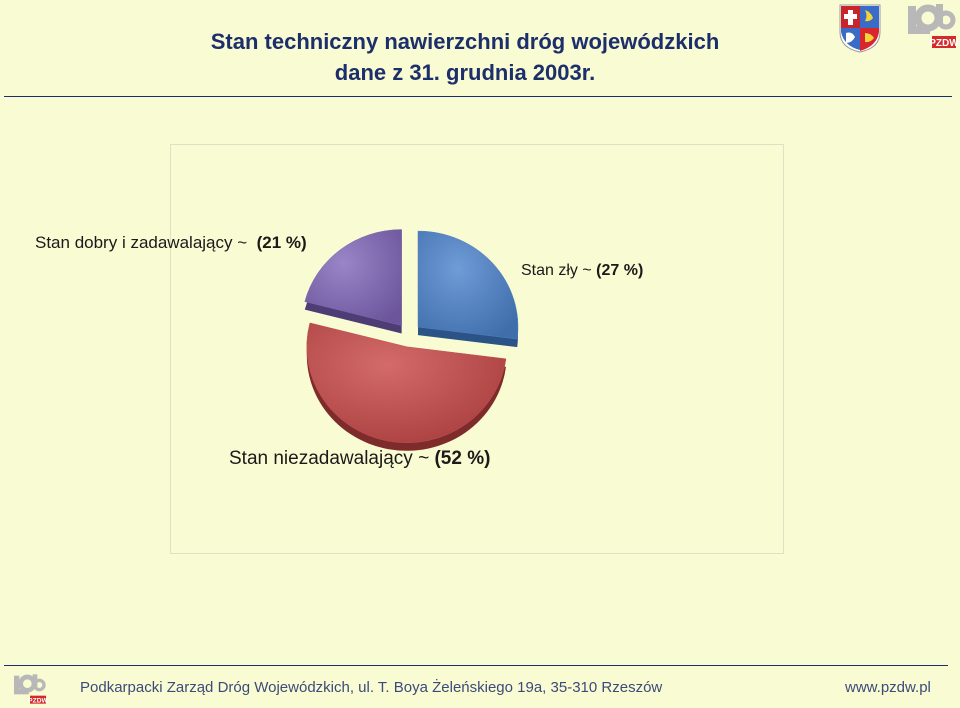 Image resolution: width=960 pixels, height=708 pixels. What do you see at coordinates (888, 687) in the screenshot?
I see `footer-url-link: www.pzdw.pl` at bounding box center [888, 687].